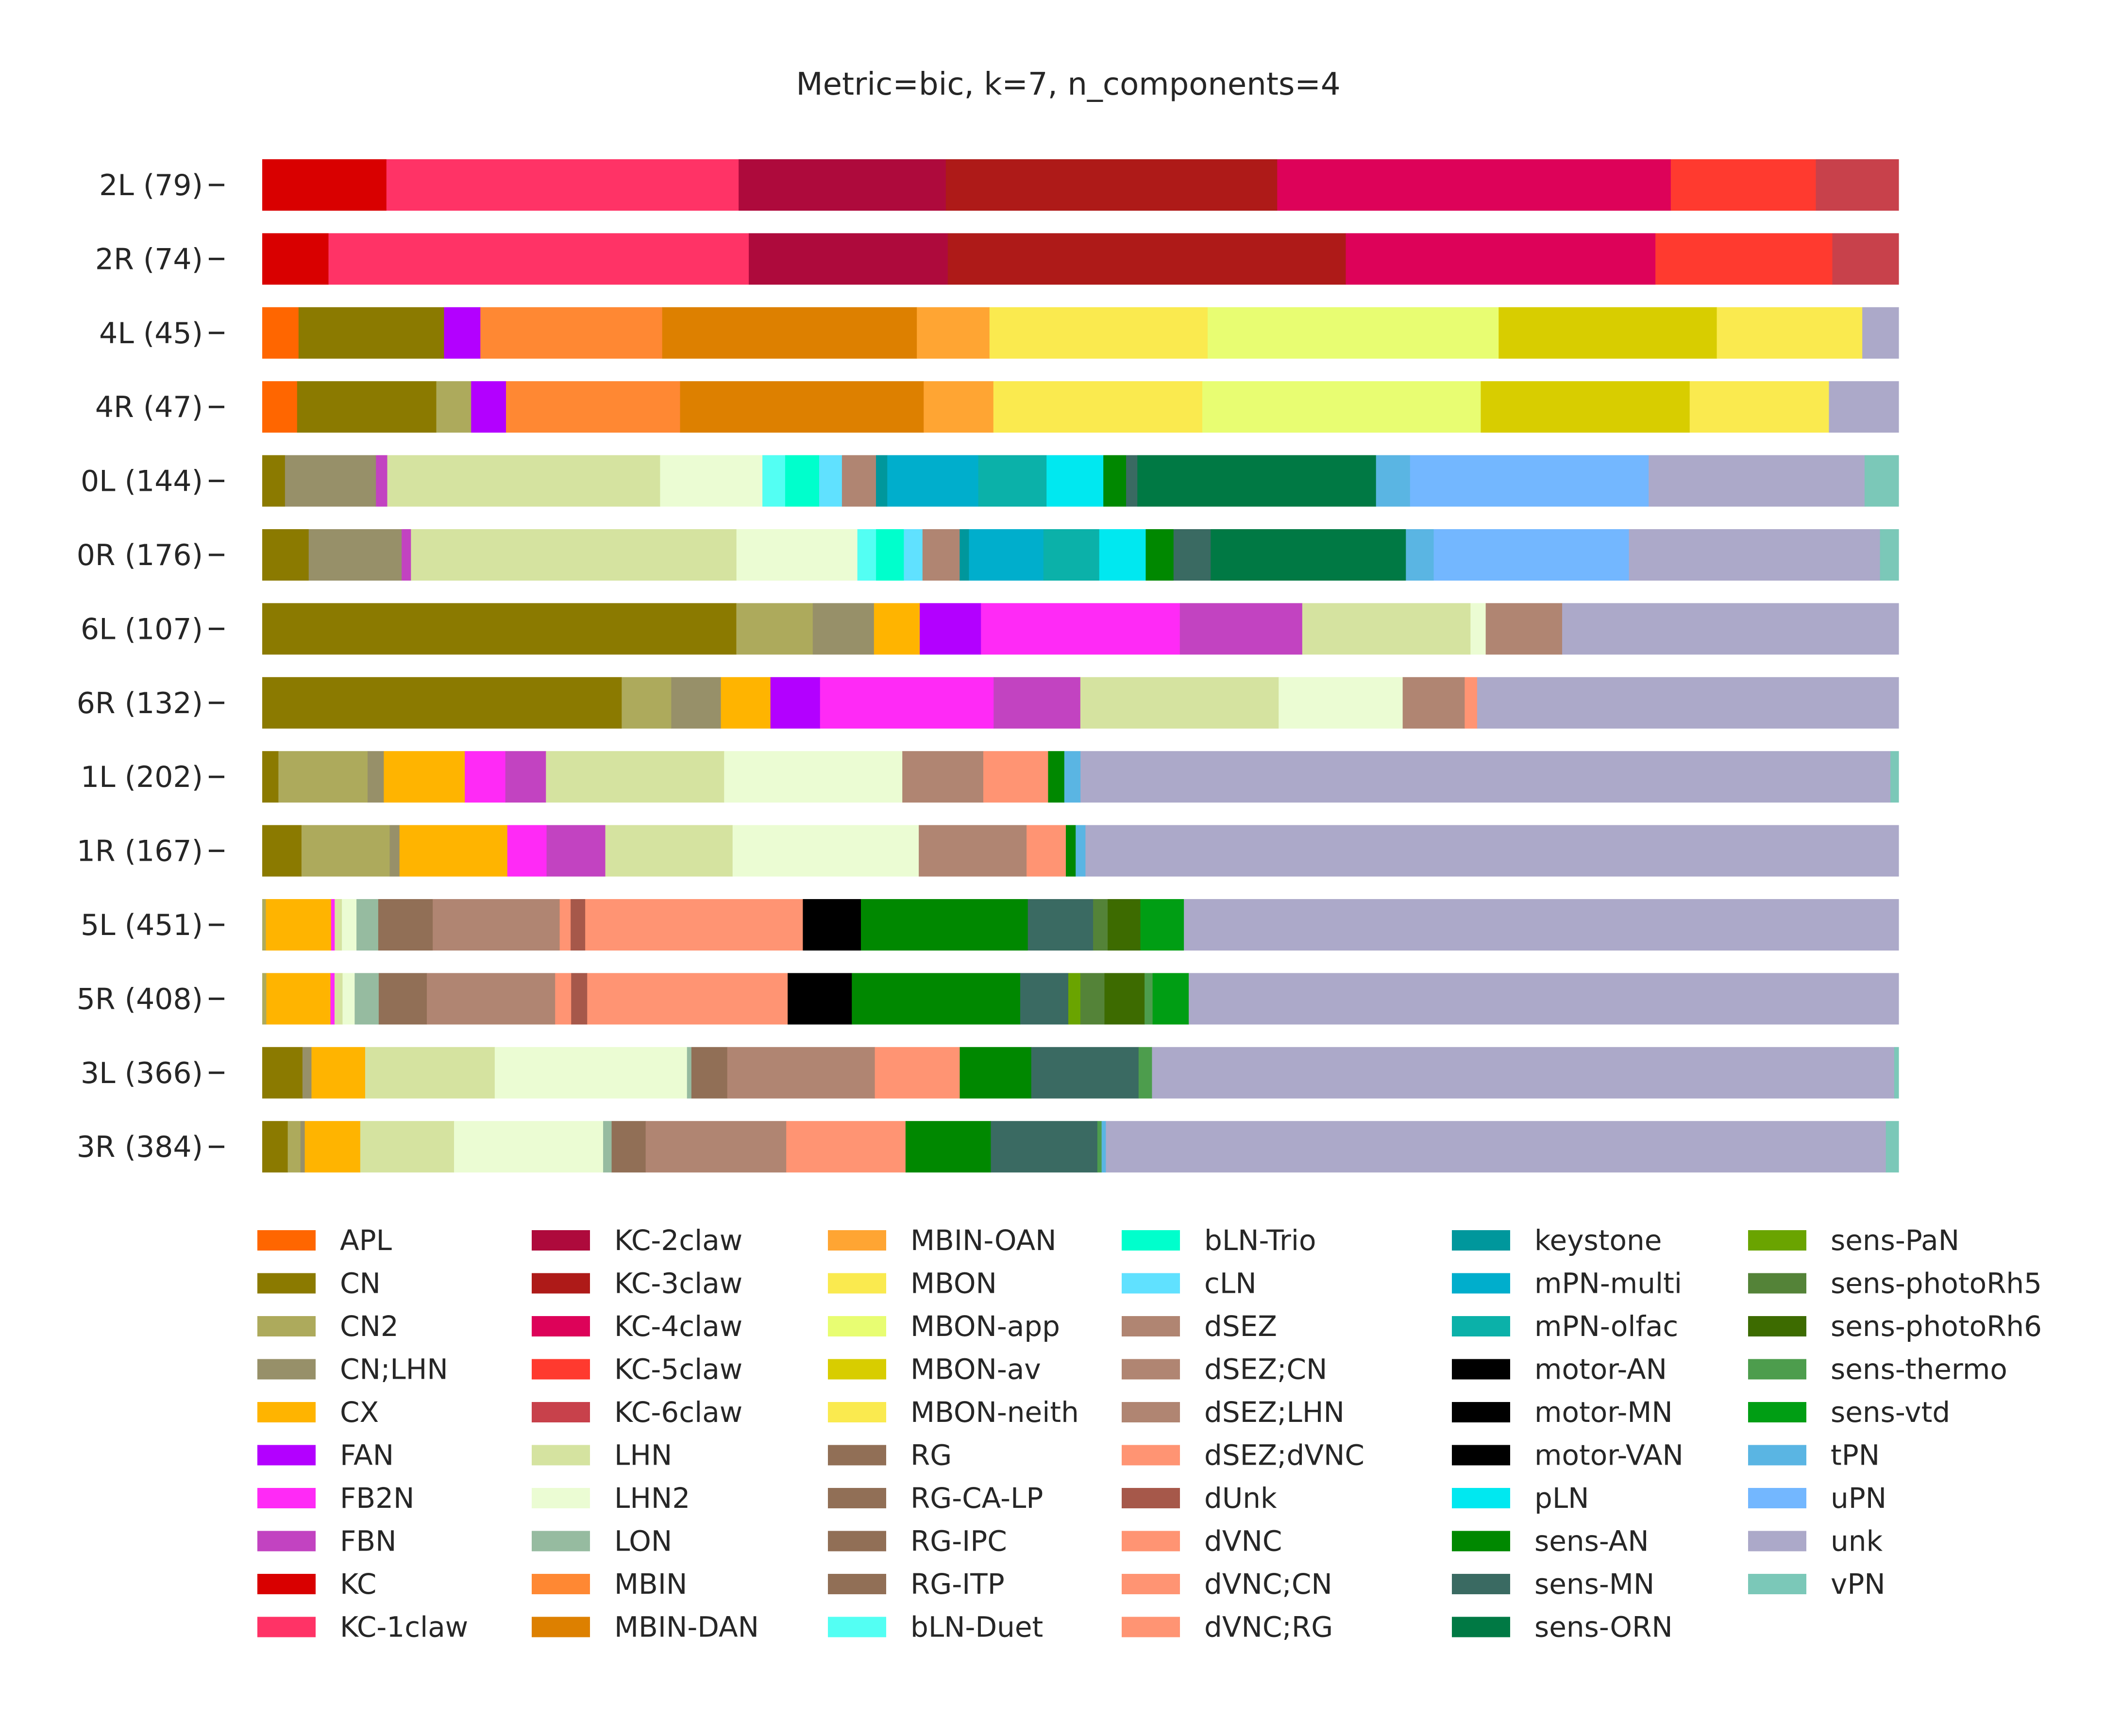  Describe the element at coordinates (1936, 1326) in the screenshot. I see `legend-label: sens-photoRh6` at that location.